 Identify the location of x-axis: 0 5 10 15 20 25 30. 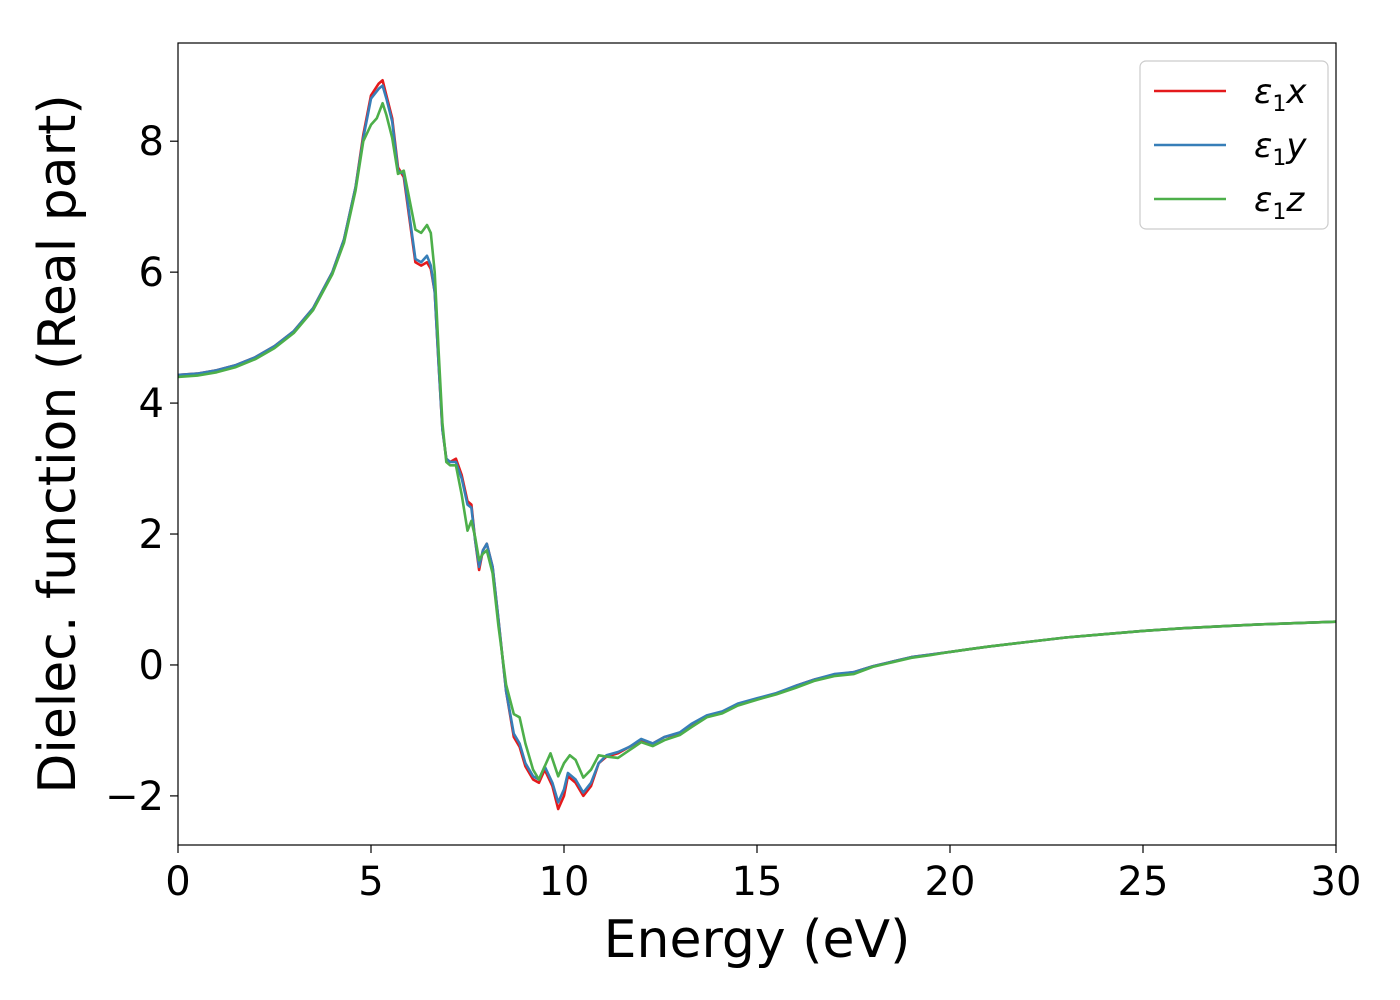
(763, 875).